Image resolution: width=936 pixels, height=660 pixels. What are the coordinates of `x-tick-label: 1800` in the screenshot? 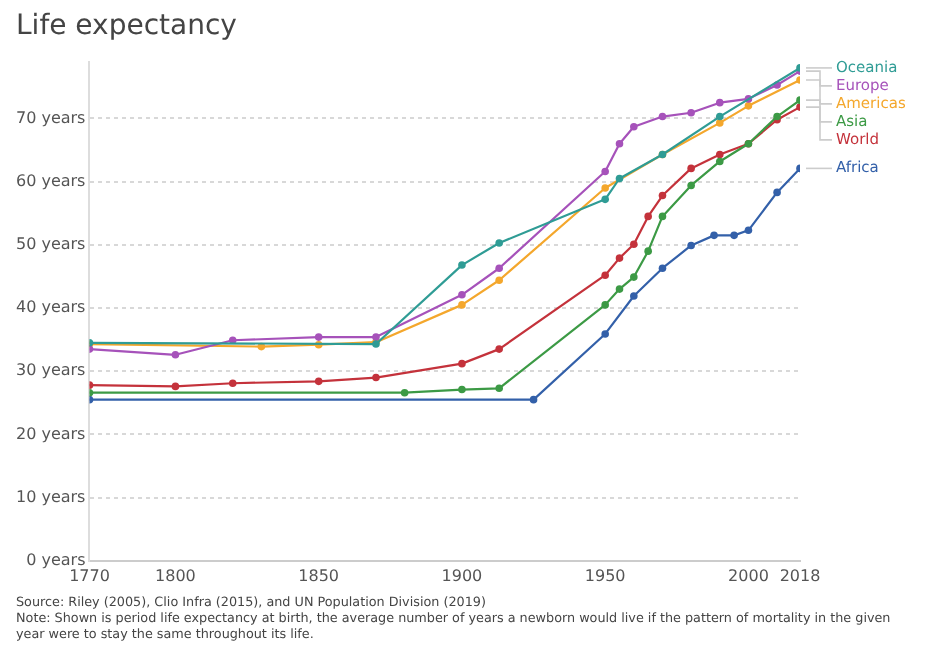 It's located at (175, 575).